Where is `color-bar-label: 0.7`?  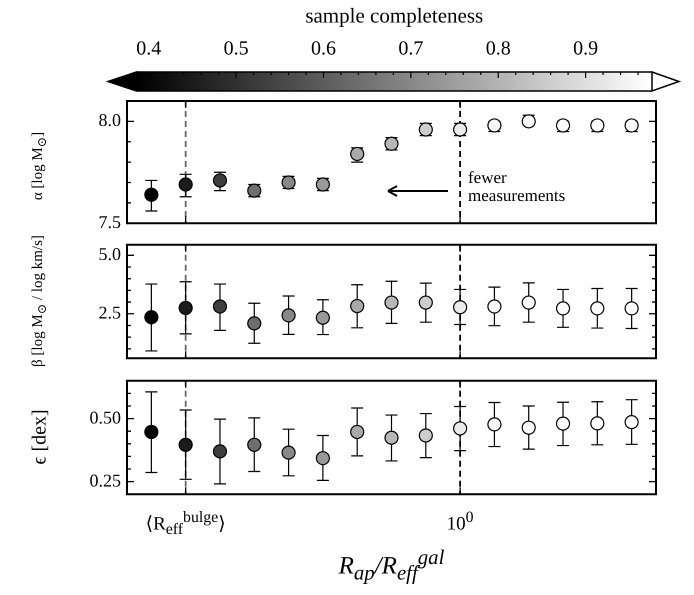 color-bar-label: 0.7 is located at coordinates (411, 48).